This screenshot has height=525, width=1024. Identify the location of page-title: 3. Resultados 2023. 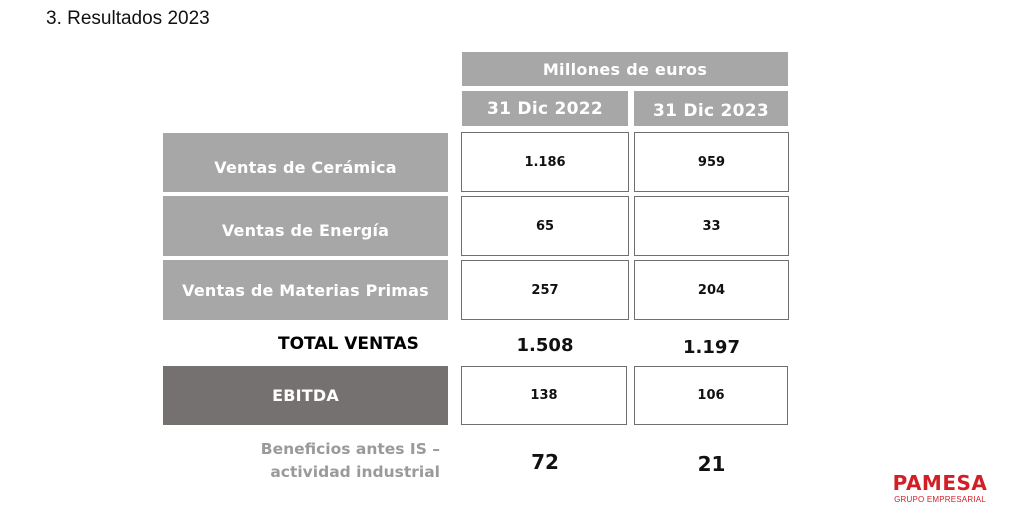
(128, 18).